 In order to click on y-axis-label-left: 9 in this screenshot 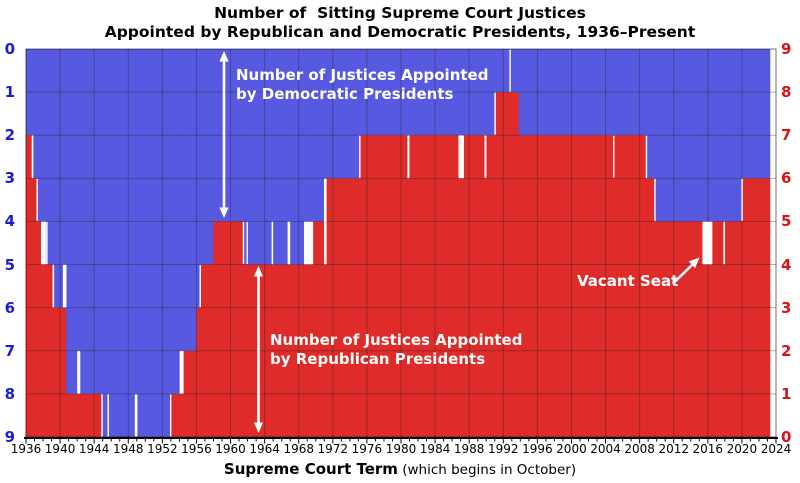, I will do `click(9, 437)`.